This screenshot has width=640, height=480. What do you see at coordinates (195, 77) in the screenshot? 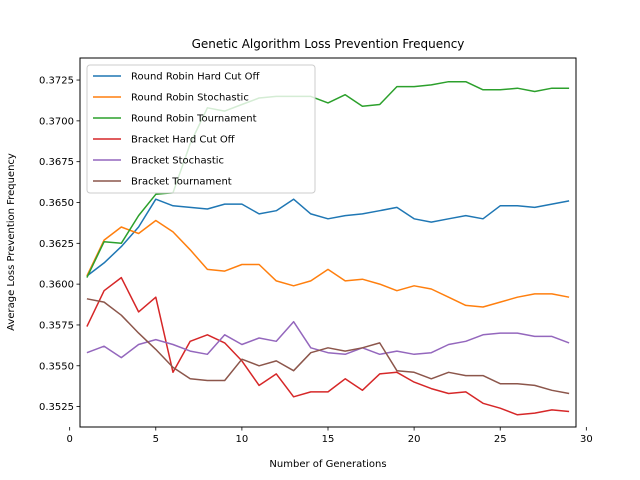
I see `legend-label-round-robin-hard-cut-off: Round Robin Hard Cut Off` at bounding box center [195, 77].